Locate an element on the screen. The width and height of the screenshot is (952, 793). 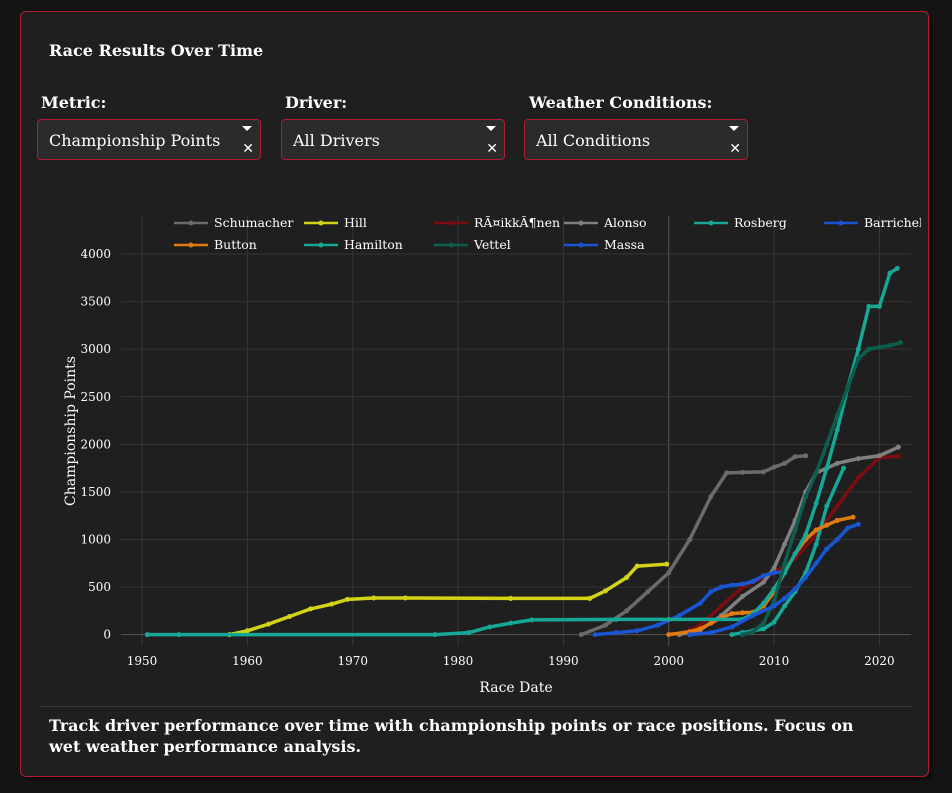
legend-item-label: Schumacher is located at coordinates (253, 222).